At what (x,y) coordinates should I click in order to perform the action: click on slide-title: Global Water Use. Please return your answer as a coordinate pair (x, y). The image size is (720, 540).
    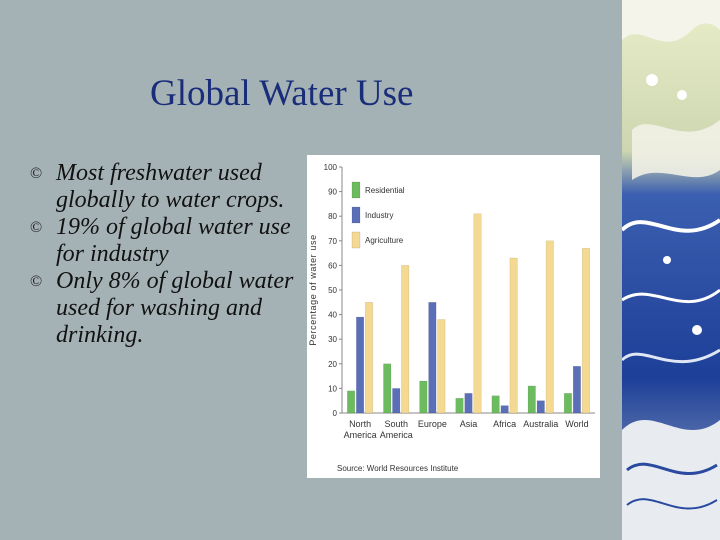
    Looking at the image, I should click on (282, 93).